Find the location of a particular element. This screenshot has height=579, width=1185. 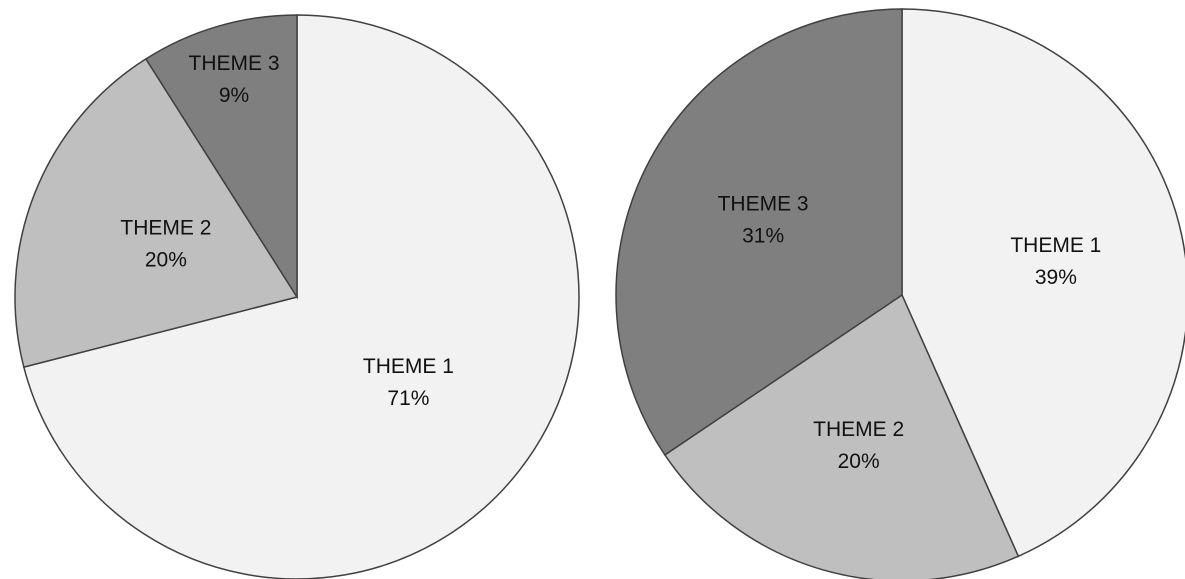

slice-value-label: 31% is located at coordinates (763, 236).